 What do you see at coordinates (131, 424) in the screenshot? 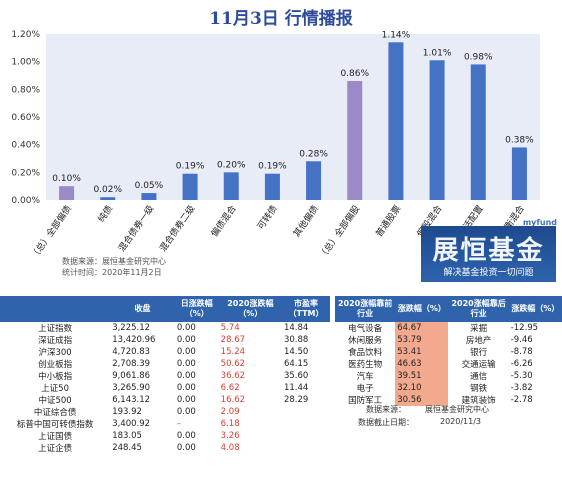
I see `table-cell: 3,400.92` at bounding box center [131, 424].